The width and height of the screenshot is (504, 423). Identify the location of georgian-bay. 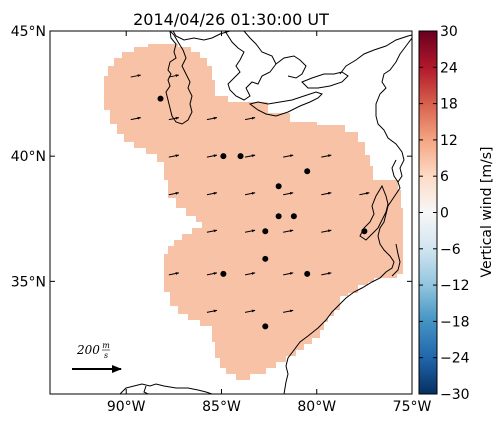
(291, 67).